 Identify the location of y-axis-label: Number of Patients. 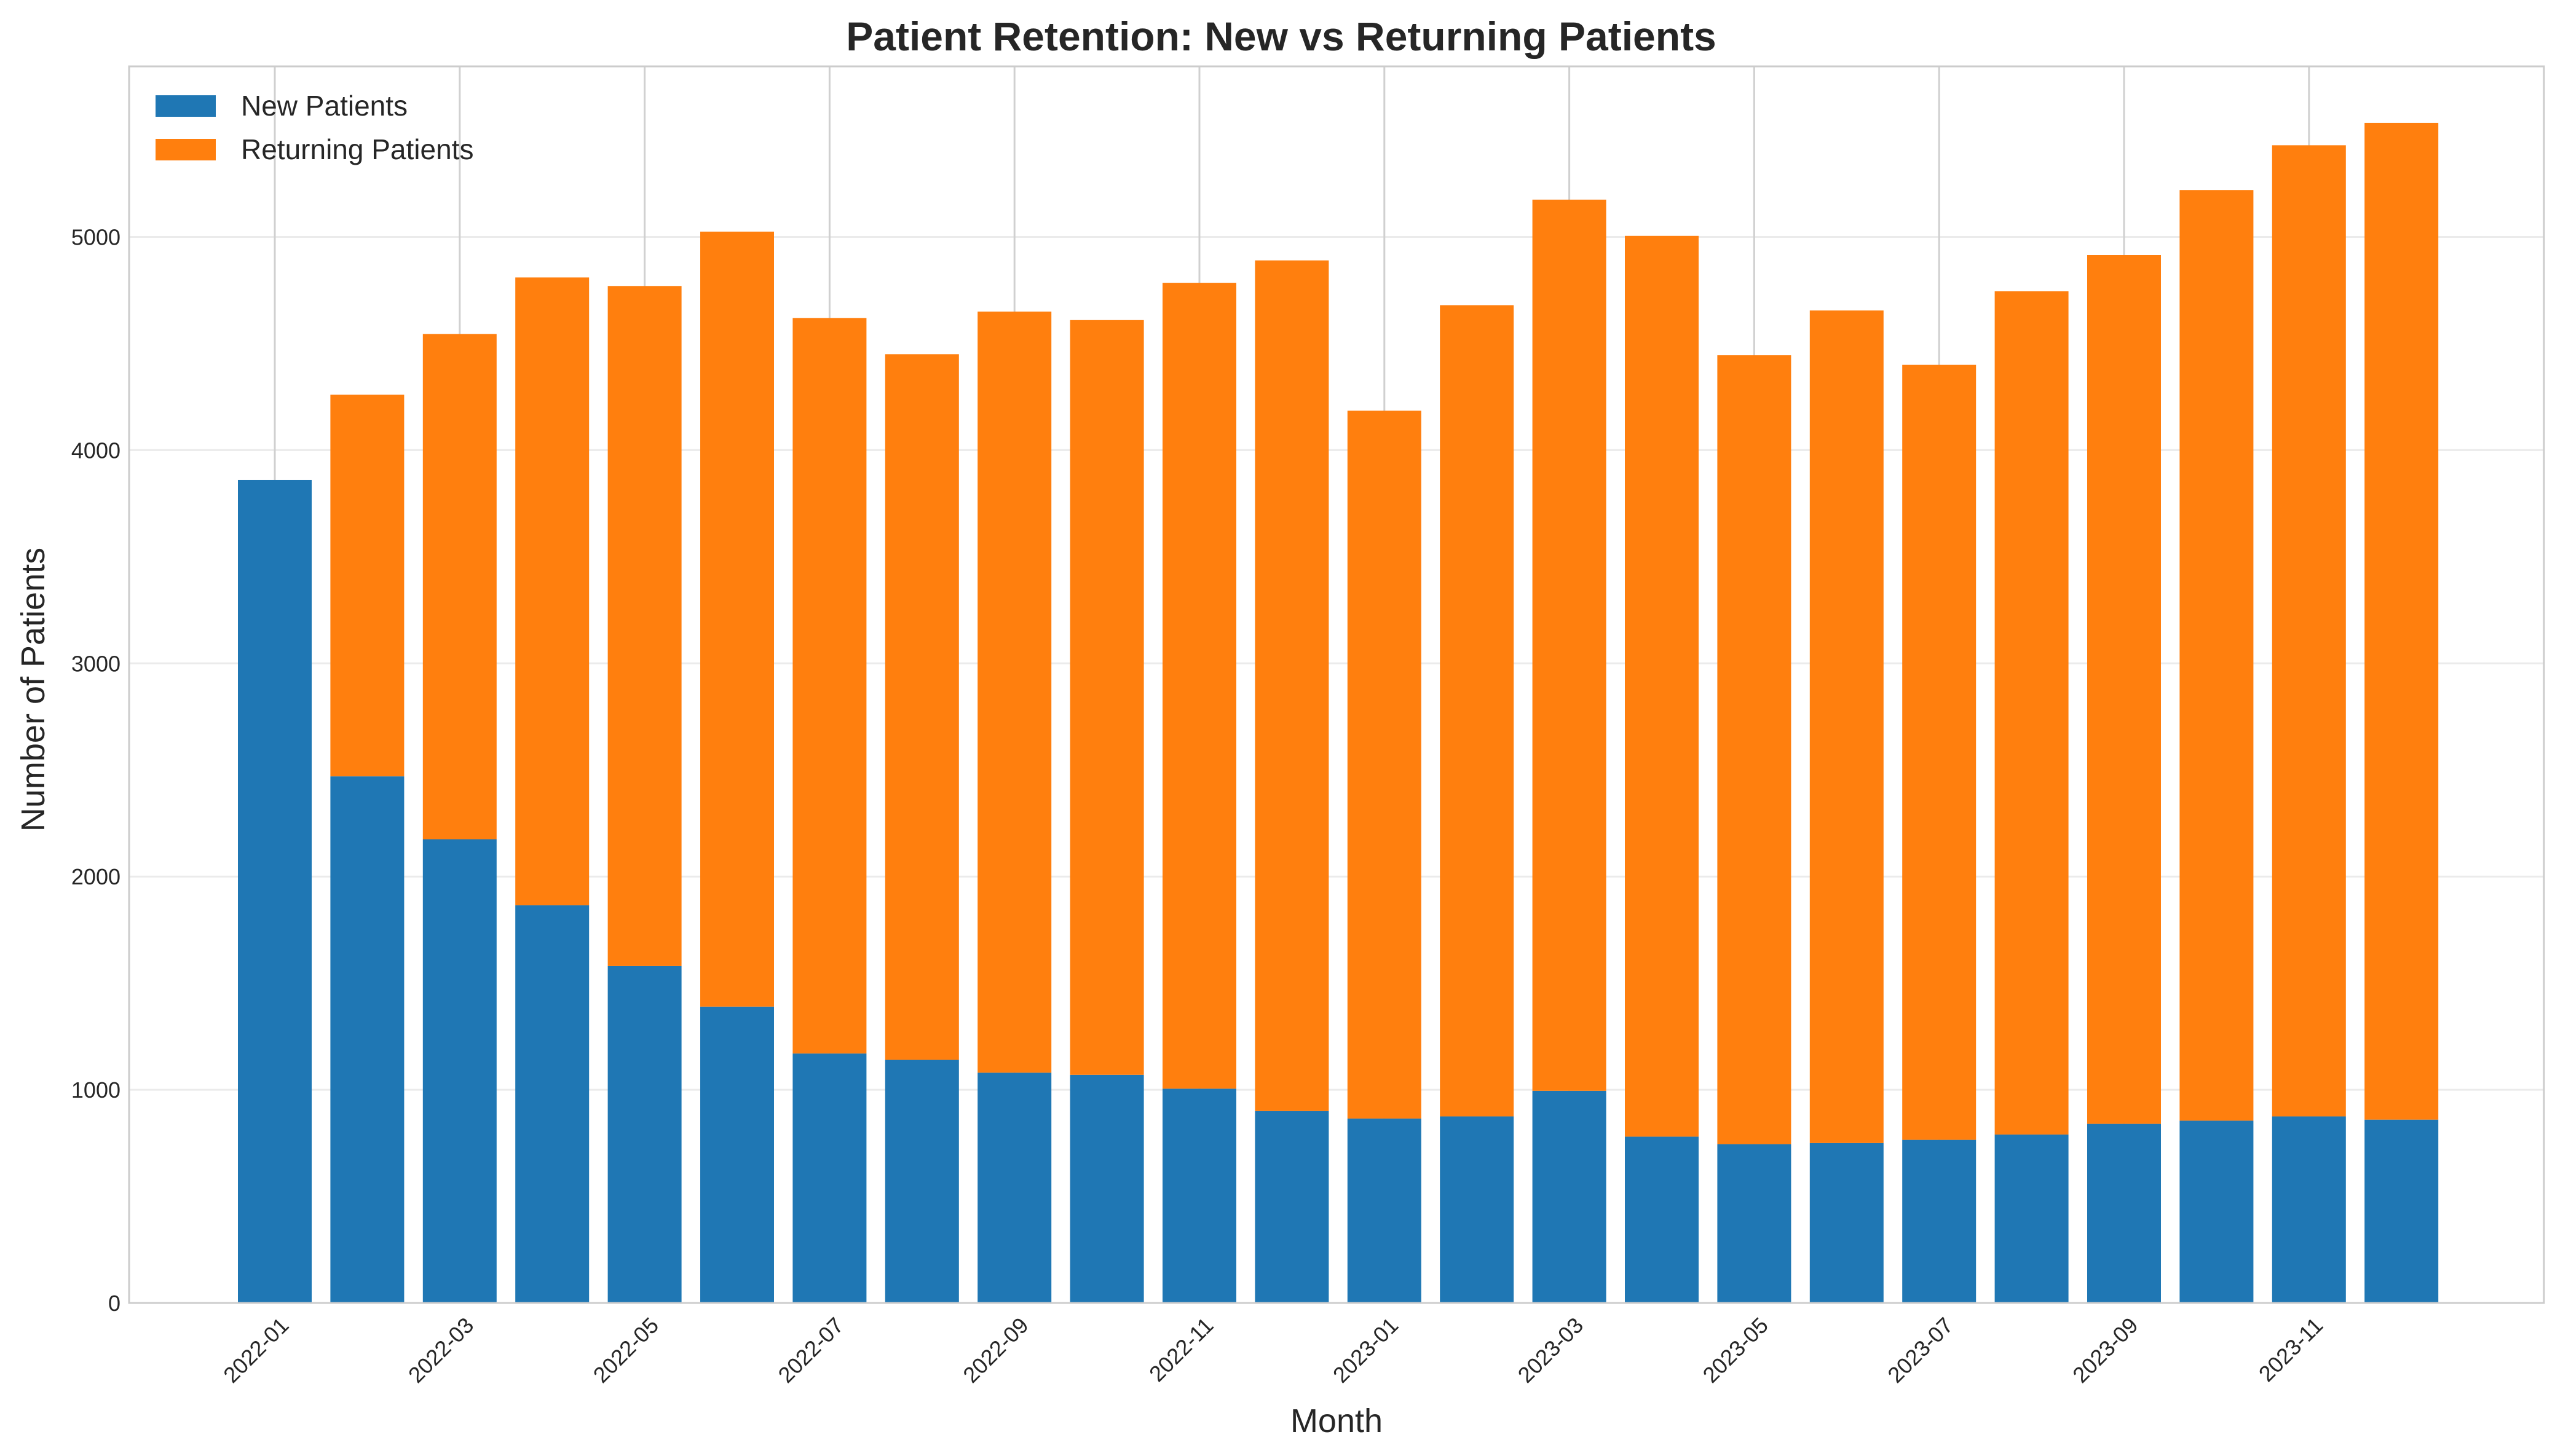
(33, 690).